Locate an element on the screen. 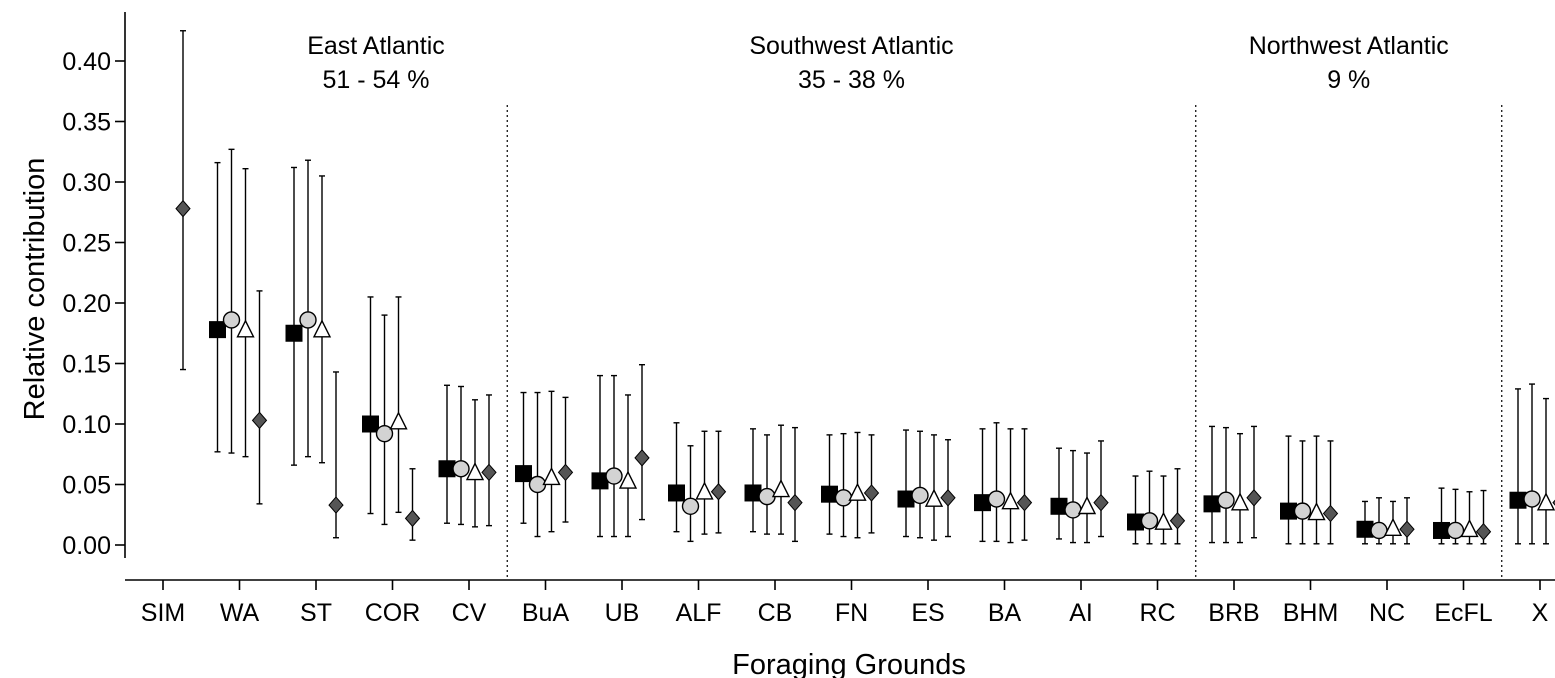 The image size is (1555, 678). y-tick-label: 0.40 is located at coordinates (86, 62).